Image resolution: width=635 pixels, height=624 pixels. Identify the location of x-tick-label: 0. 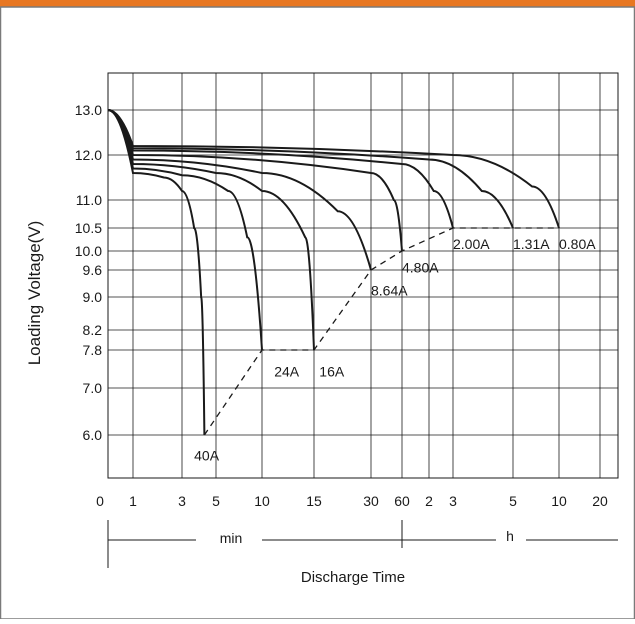
(100, 501).